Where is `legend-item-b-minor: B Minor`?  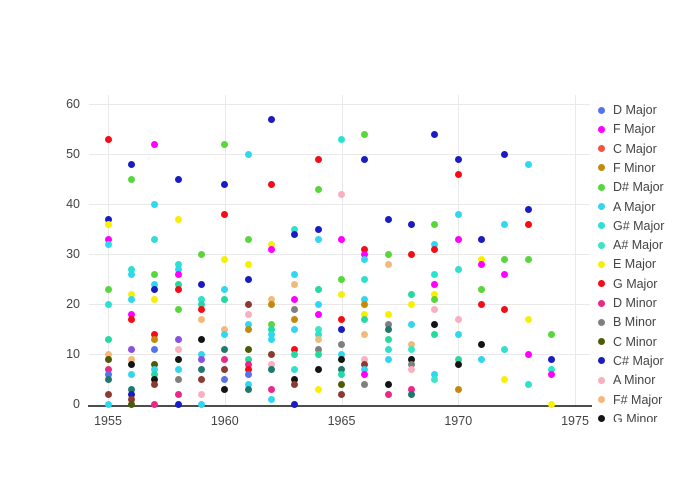 legend-item-b-minor: B Minor is located at coordinates (624, 322).